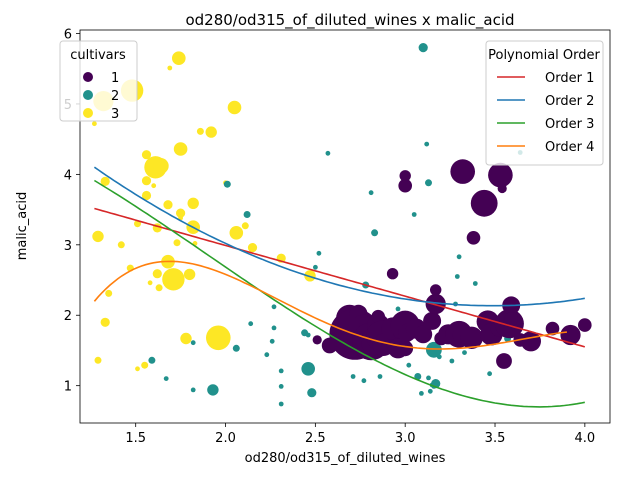 This screenshot has height=480, width=640. What do you see at coordinates (115, 96) in the screenshot?
I see `legend-cultivar-label: 2` at bounding box center [115, 96].